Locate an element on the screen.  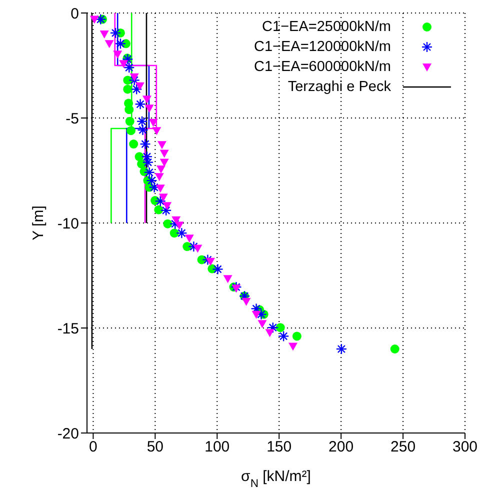
y-tick-label: -15 is located at coordinates (68, 329).